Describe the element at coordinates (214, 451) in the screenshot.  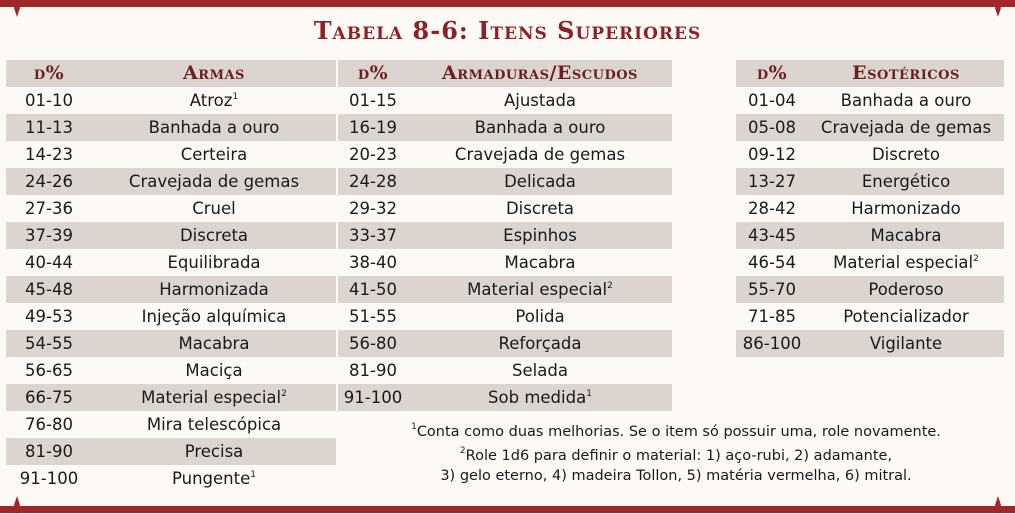
I see `item-name: Precisa` at that location.